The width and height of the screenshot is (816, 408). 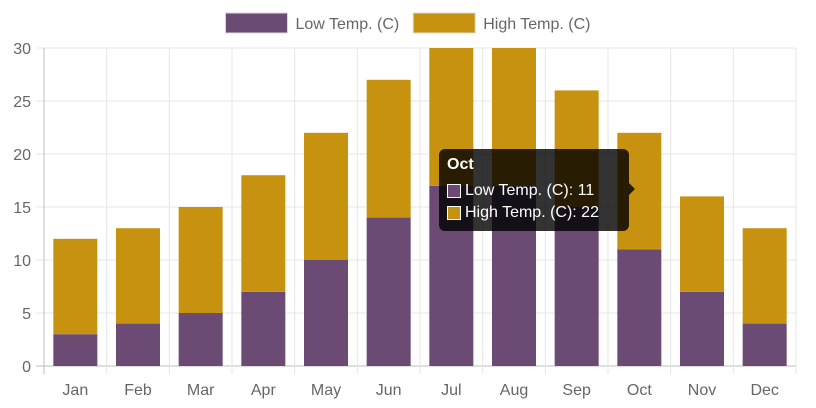 I want to click on bar-high-apr, so click(x=263, y=233).